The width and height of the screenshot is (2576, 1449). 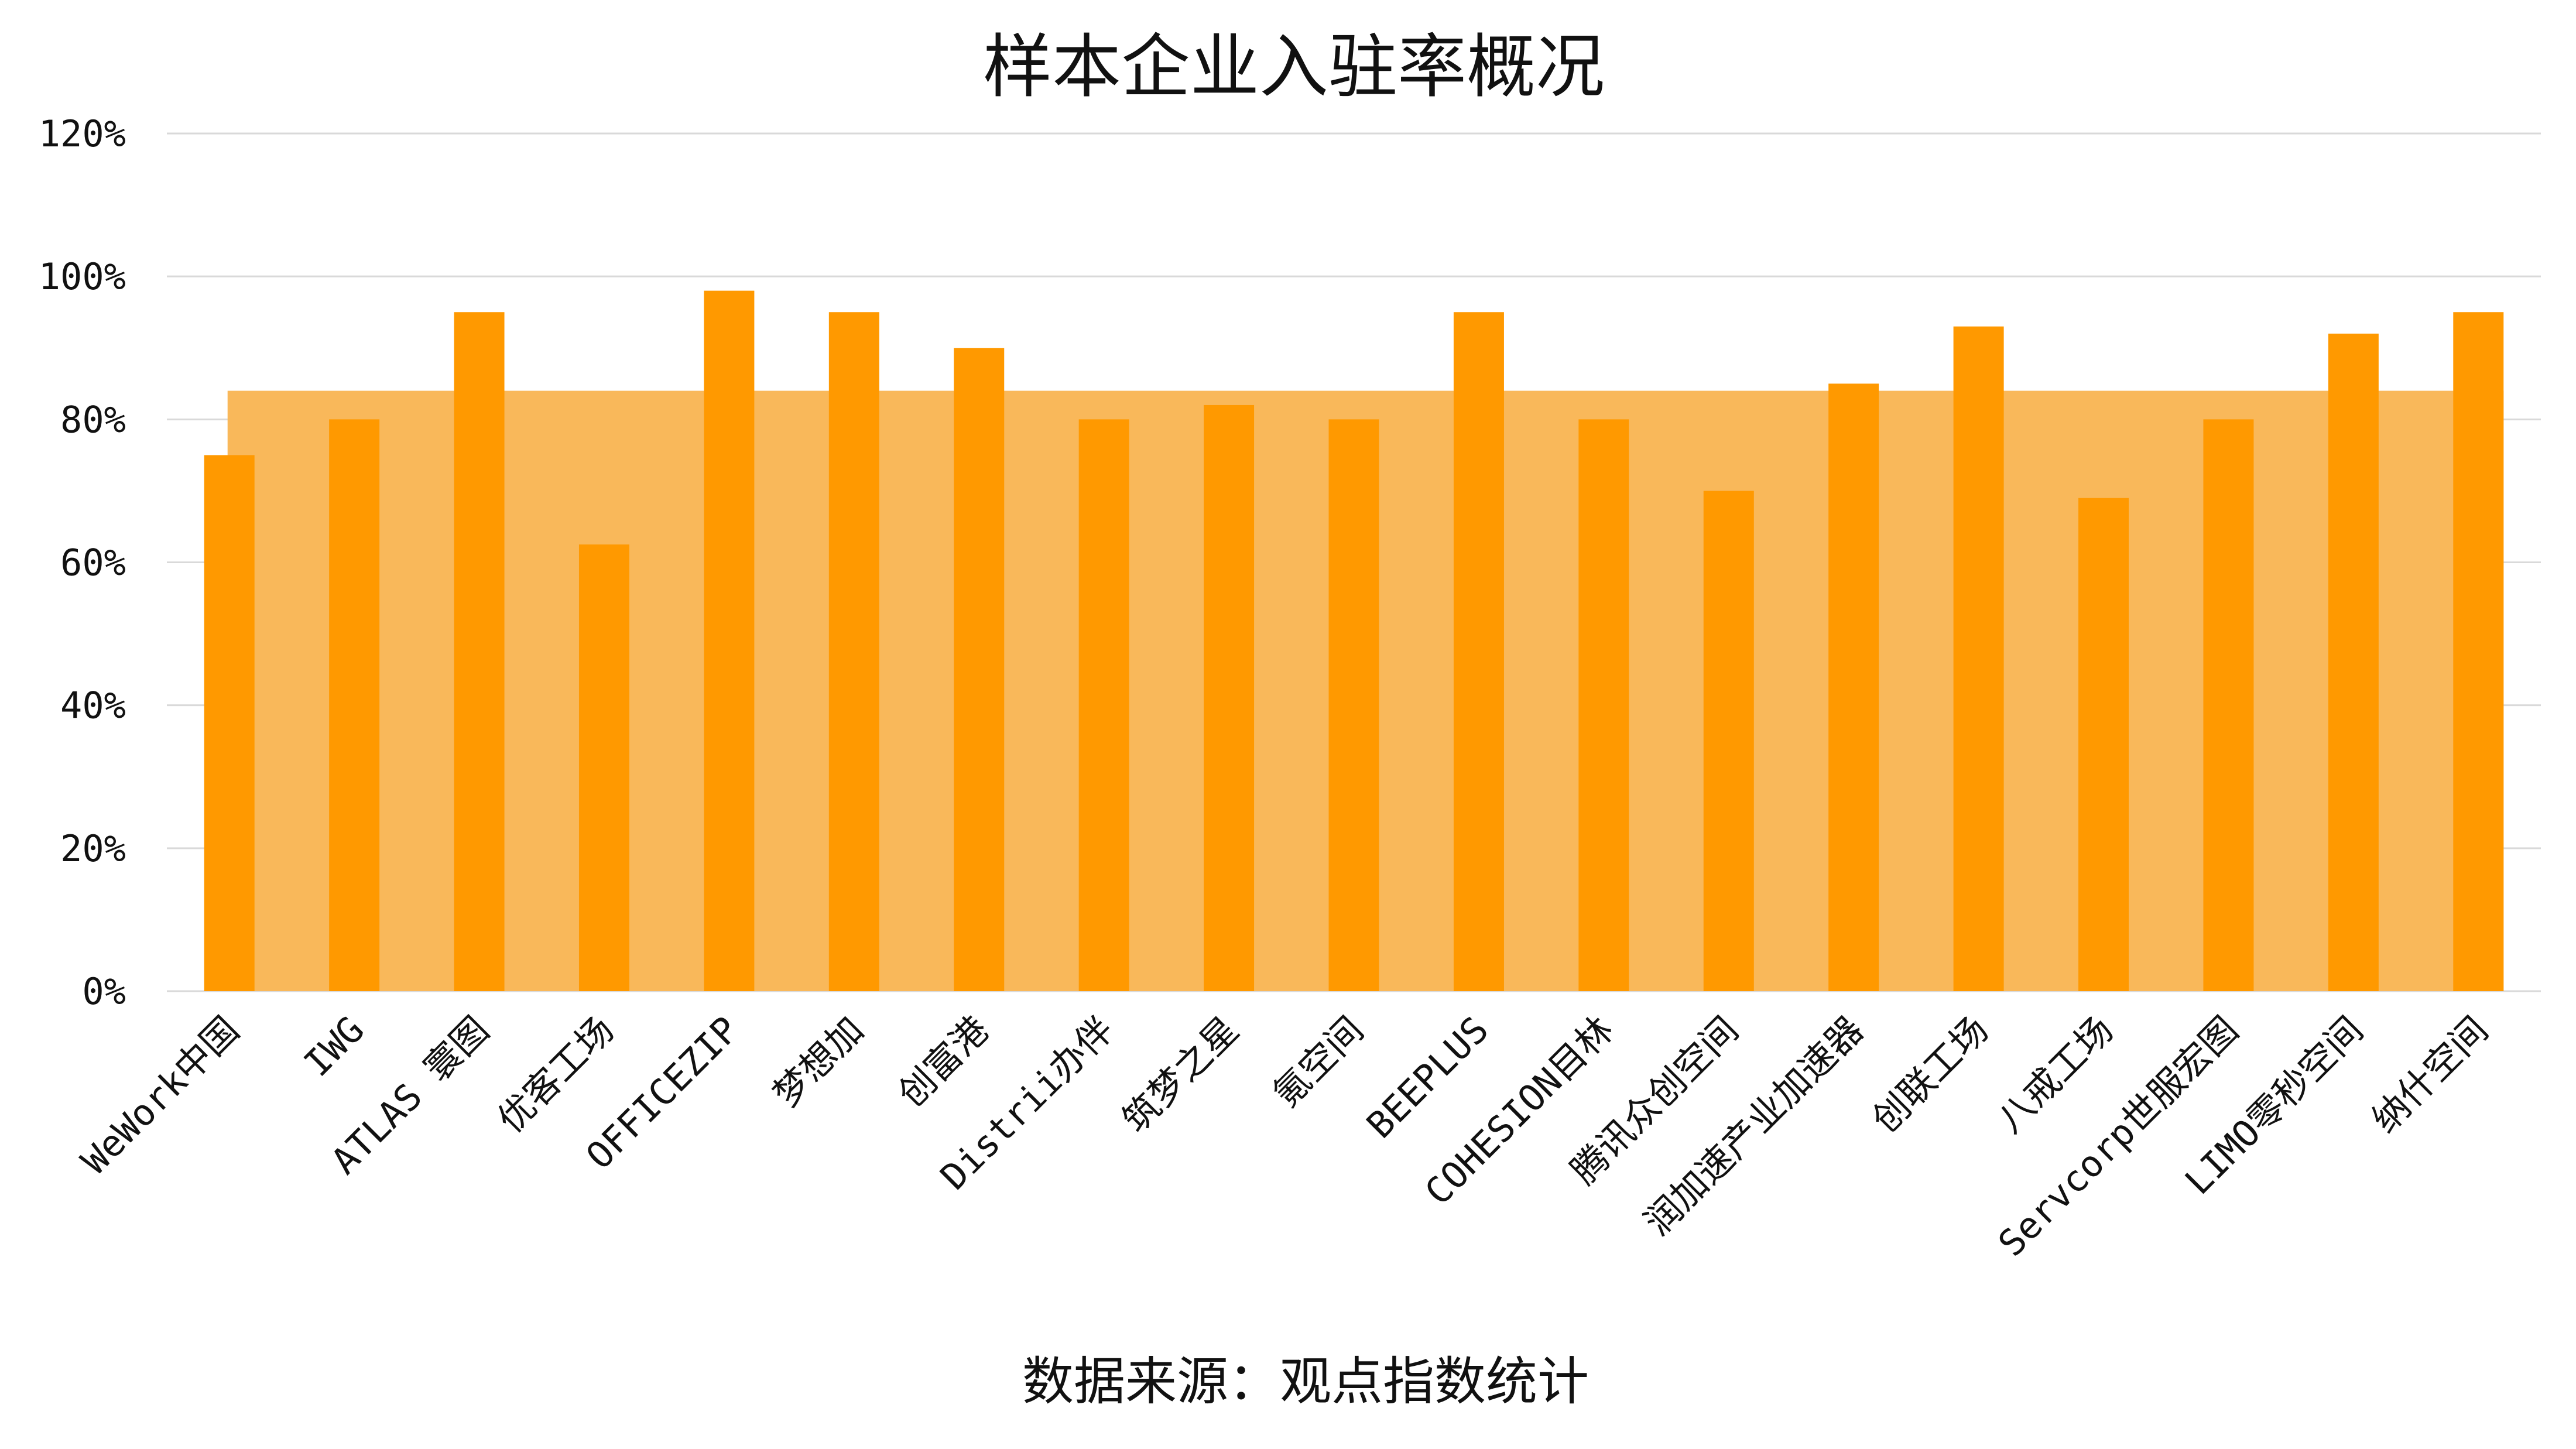 I want to click on y-axis-ticks: 0% 20% 40% 60% 80% 100% 120%, so click(x=82, y=562).